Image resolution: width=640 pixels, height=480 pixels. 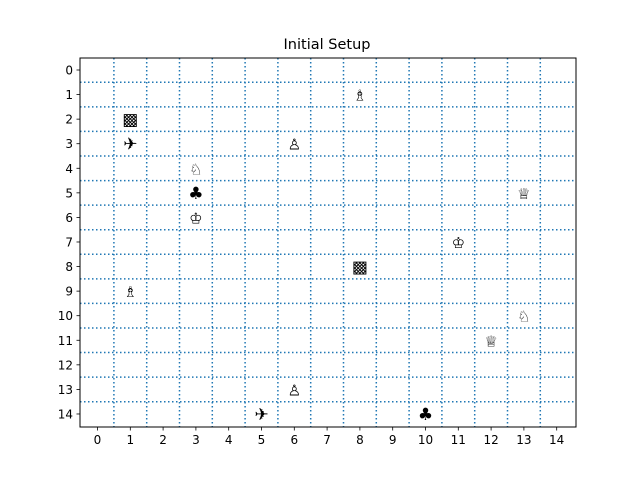 I want to click on x-tick-label: 11, so click(x=458, y=440).